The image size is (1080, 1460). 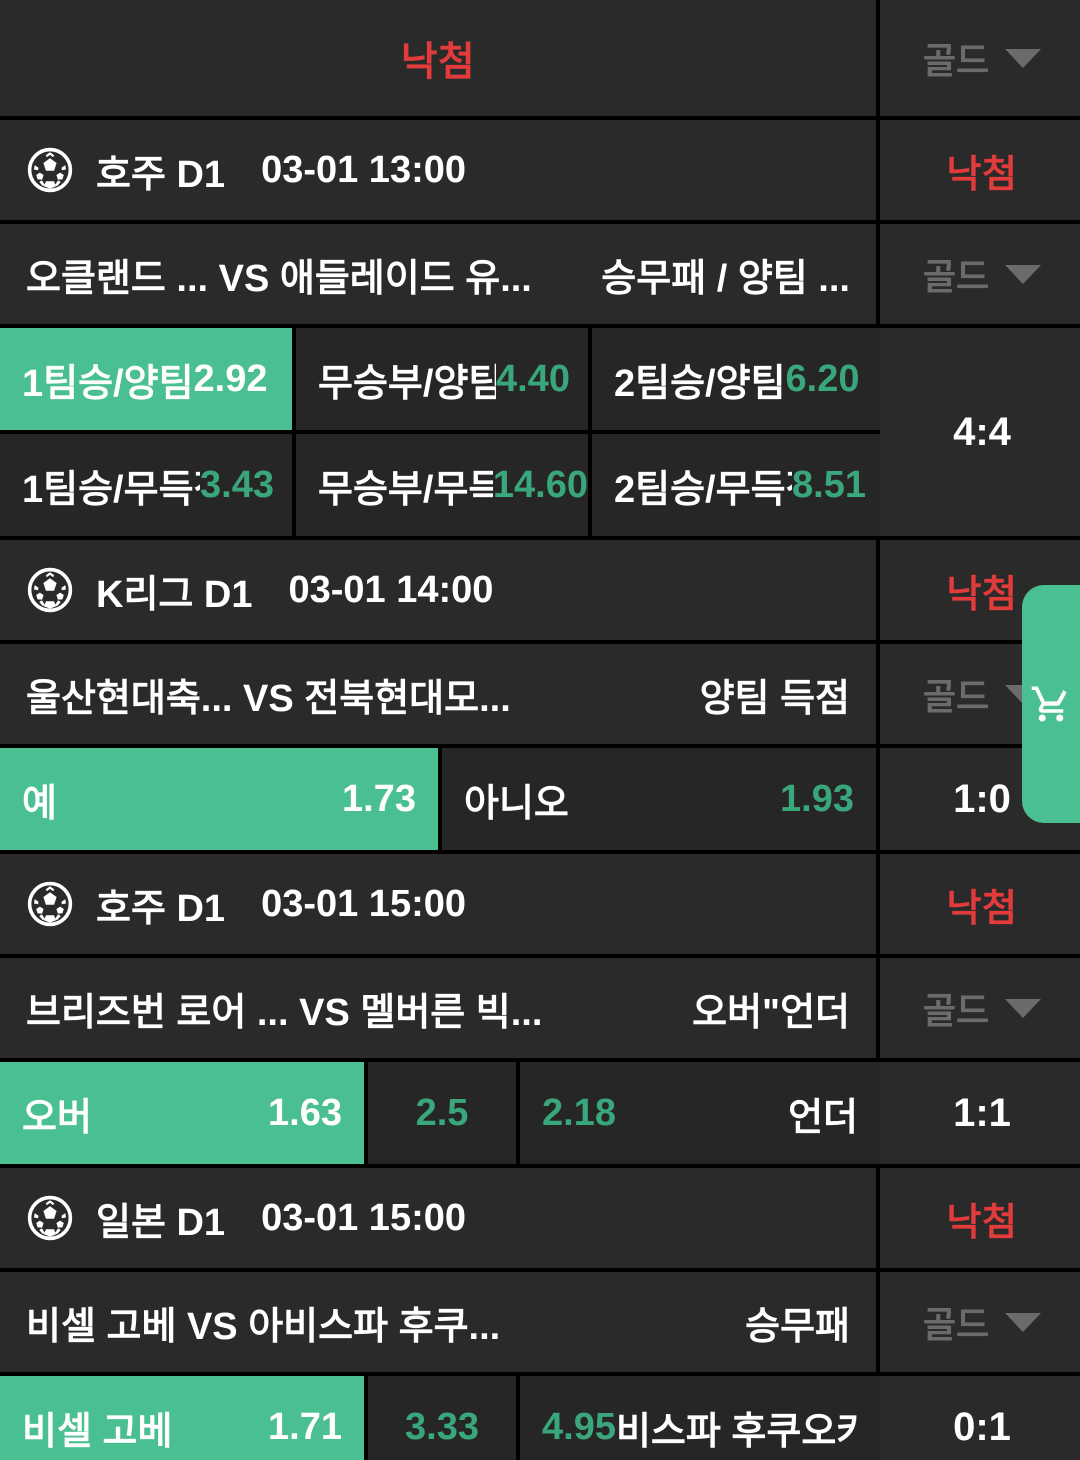 I want to click on odds-cell-m0-r0-c0: 1팀승/양팀 2.92, so click(x=146, y=379).